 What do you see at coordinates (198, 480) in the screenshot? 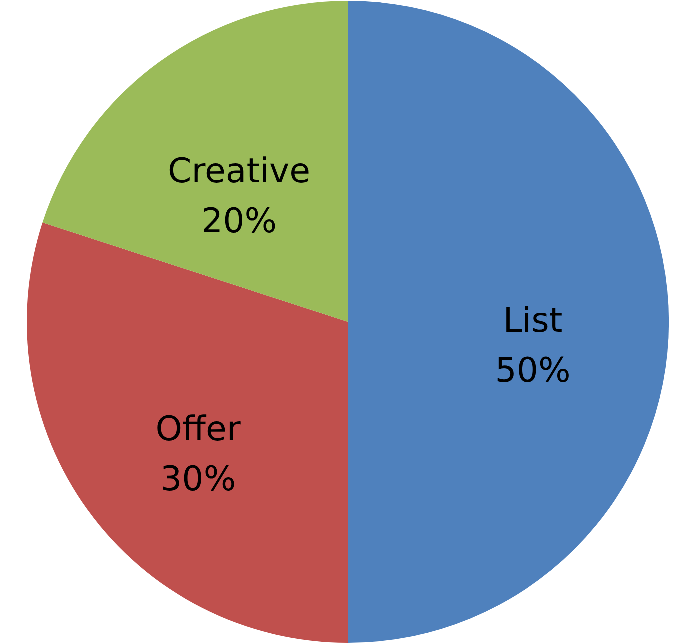
I see `data-label: 30%` at bounding box center [198, 480].